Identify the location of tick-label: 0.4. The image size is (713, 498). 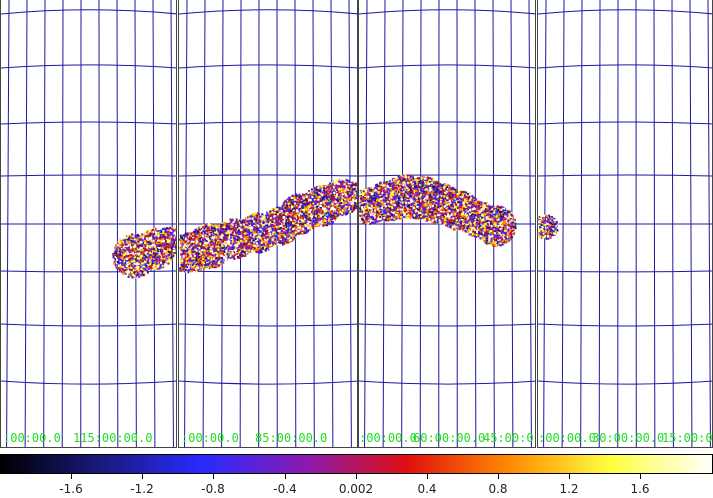
(427, 489).